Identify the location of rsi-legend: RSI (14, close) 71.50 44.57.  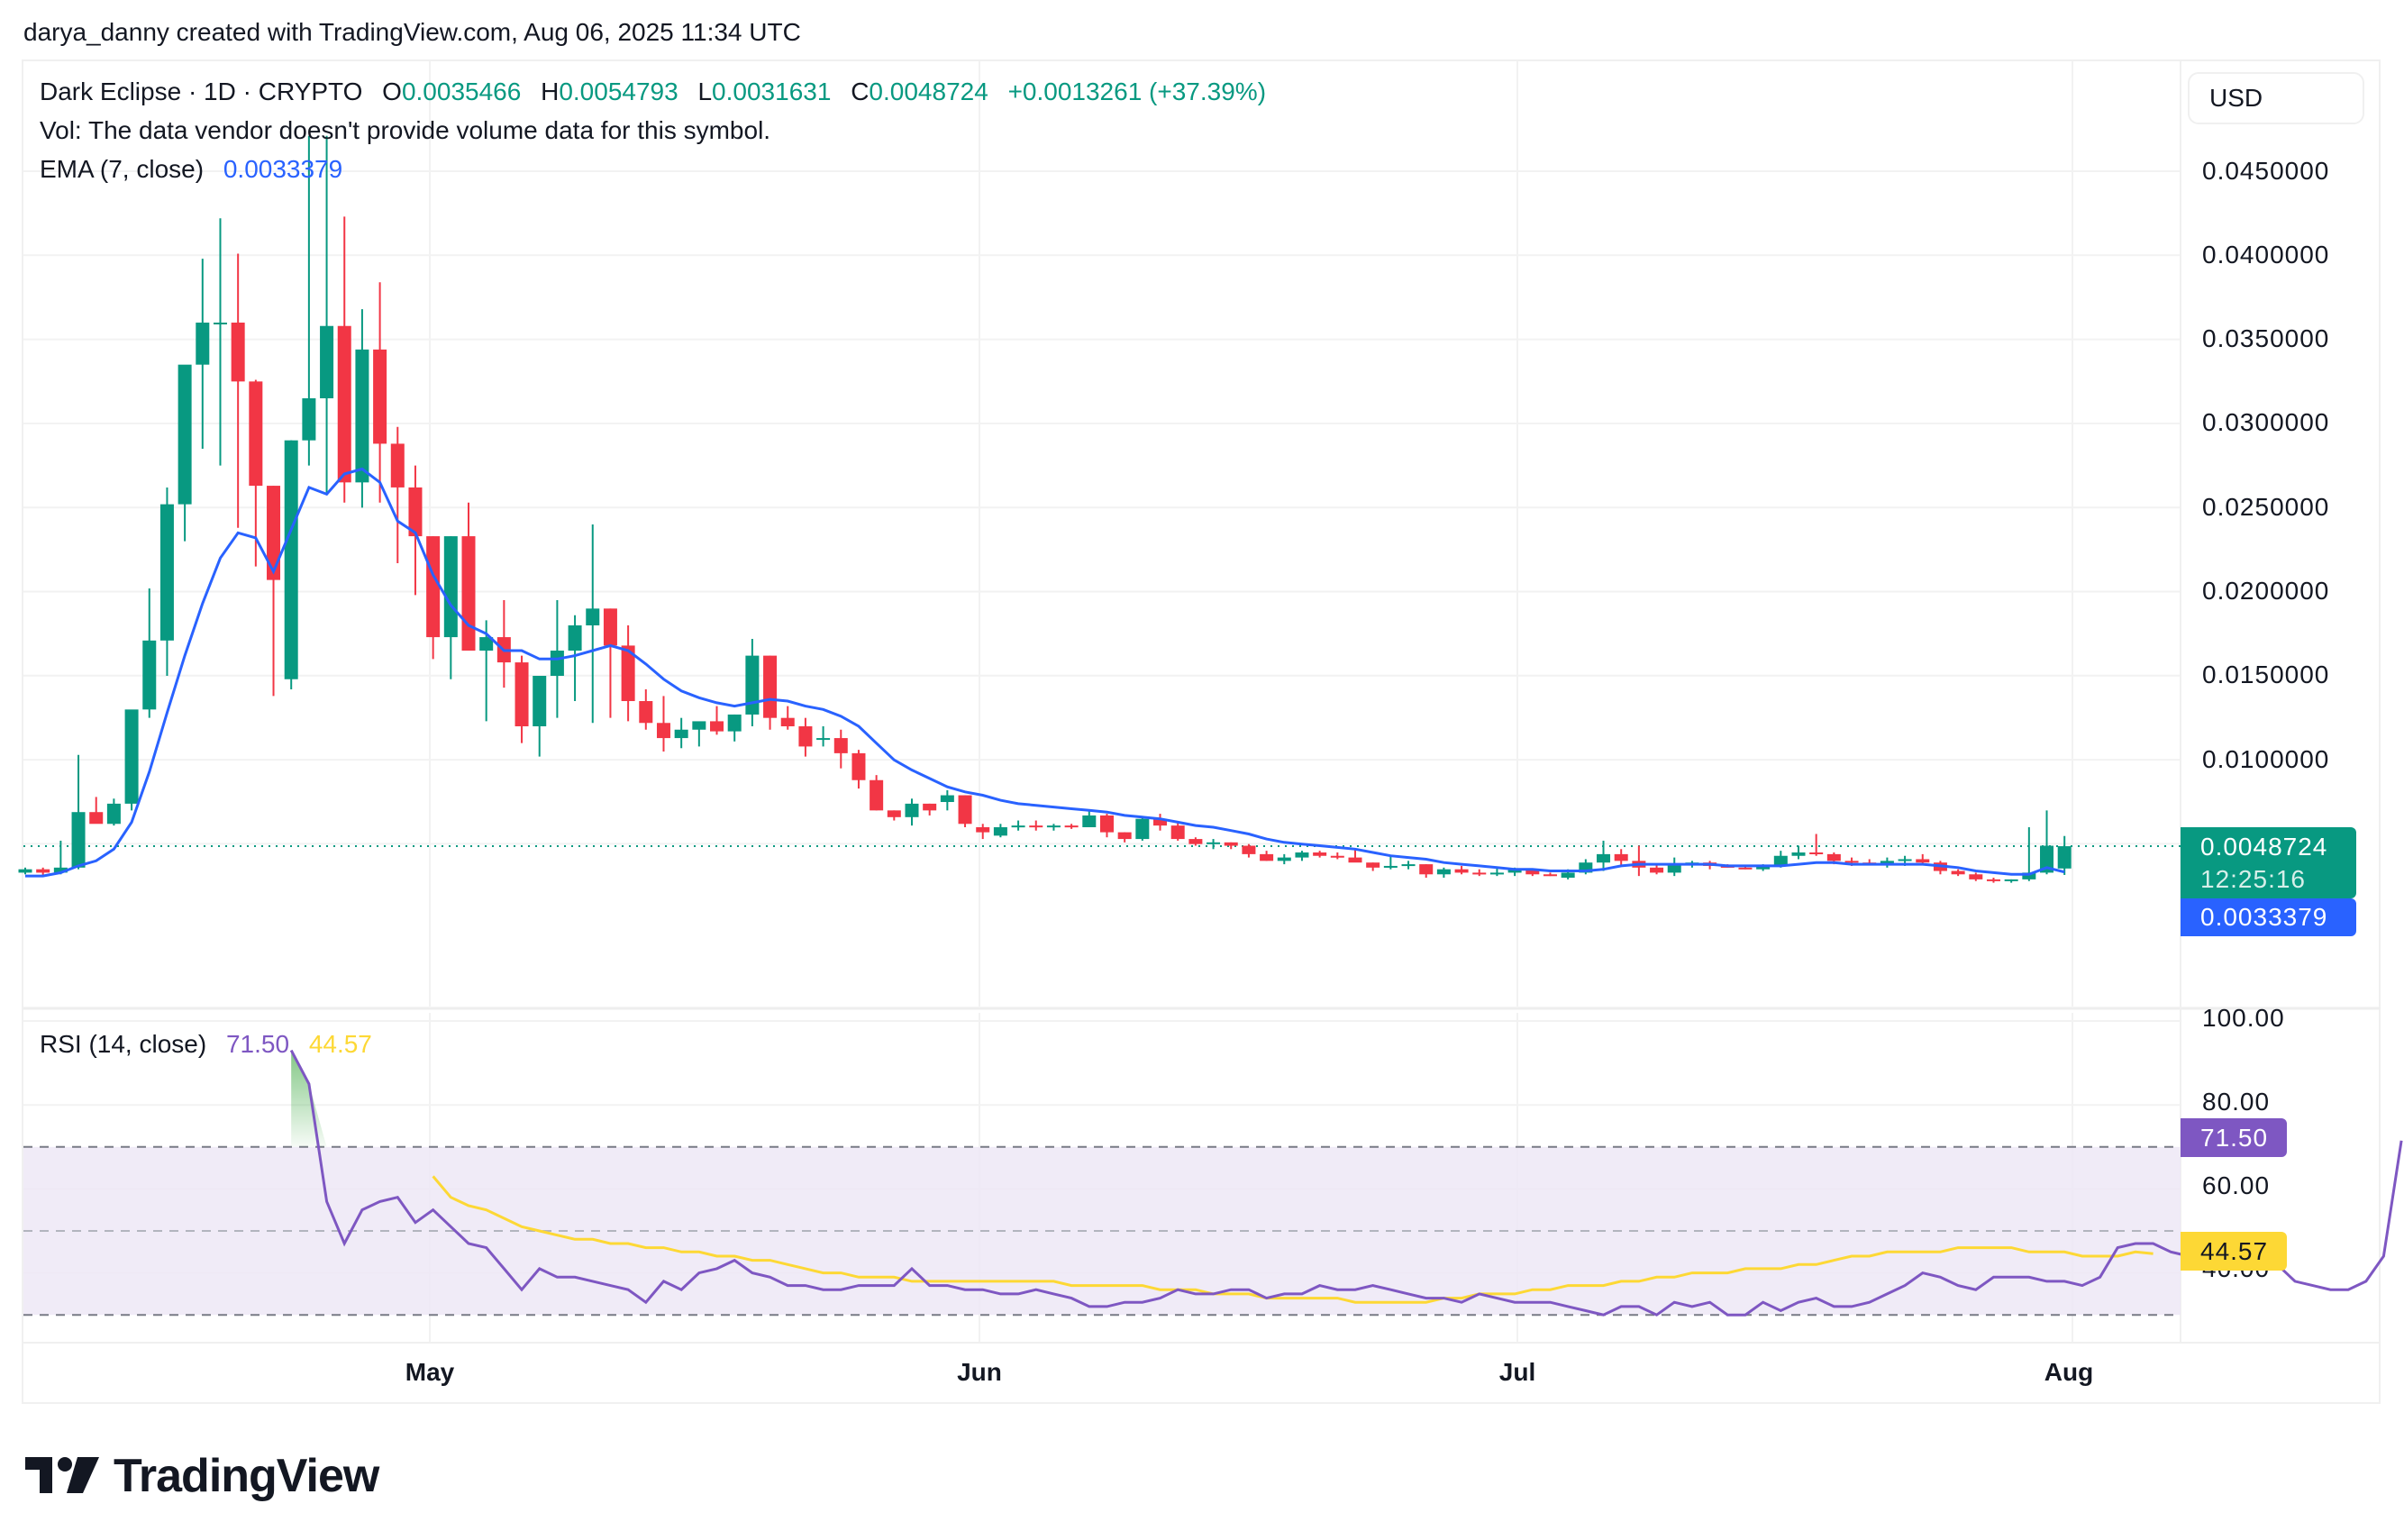
(206, 1044).